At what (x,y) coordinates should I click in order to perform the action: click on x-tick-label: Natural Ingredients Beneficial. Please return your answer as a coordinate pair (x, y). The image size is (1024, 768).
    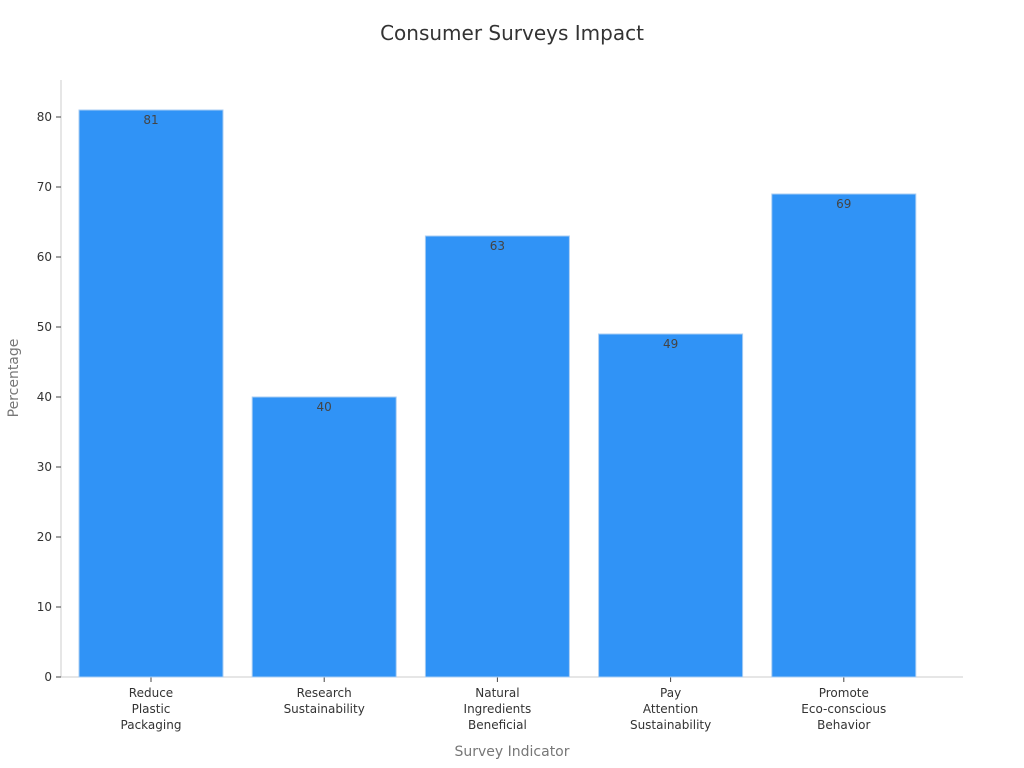
    Looking at the image, I should click on (498, 709).